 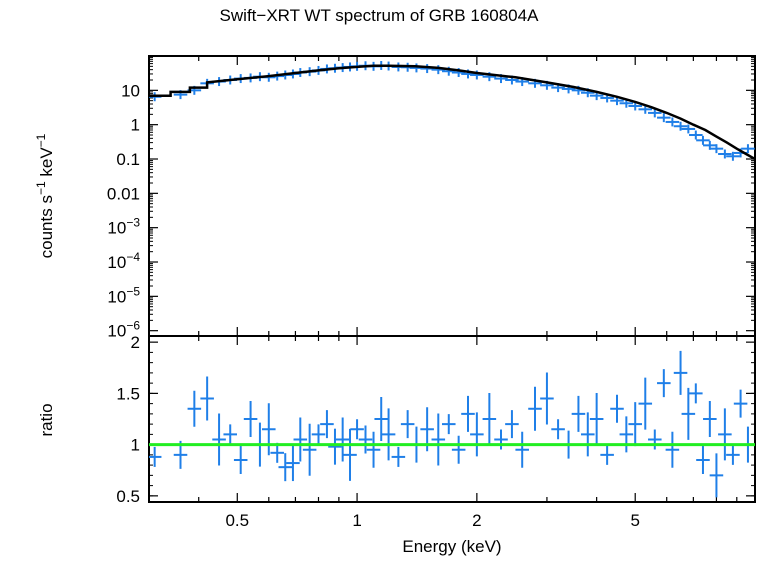 I want to click on x-tick-label: 2, so click(x=476, y=520).